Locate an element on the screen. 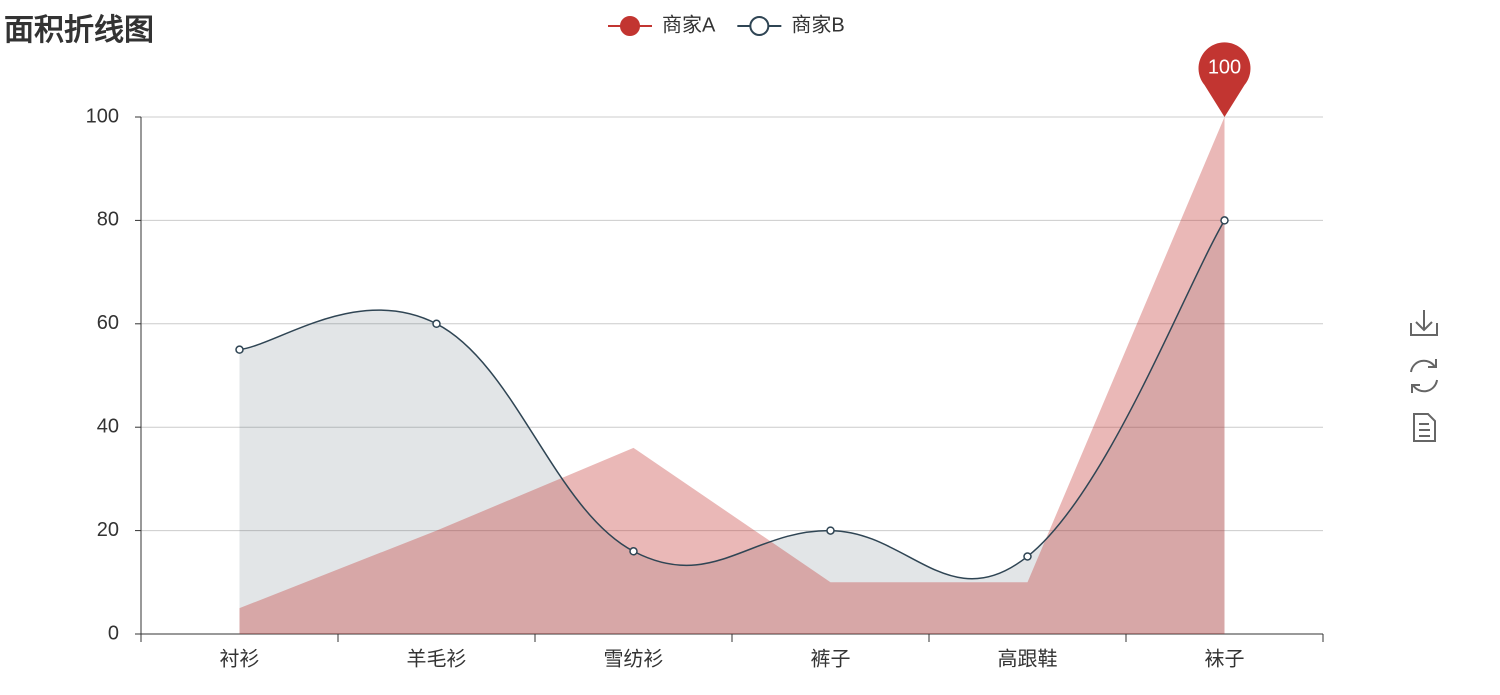  x-tick-label: 裤子 is located at coordinates (831, 658).